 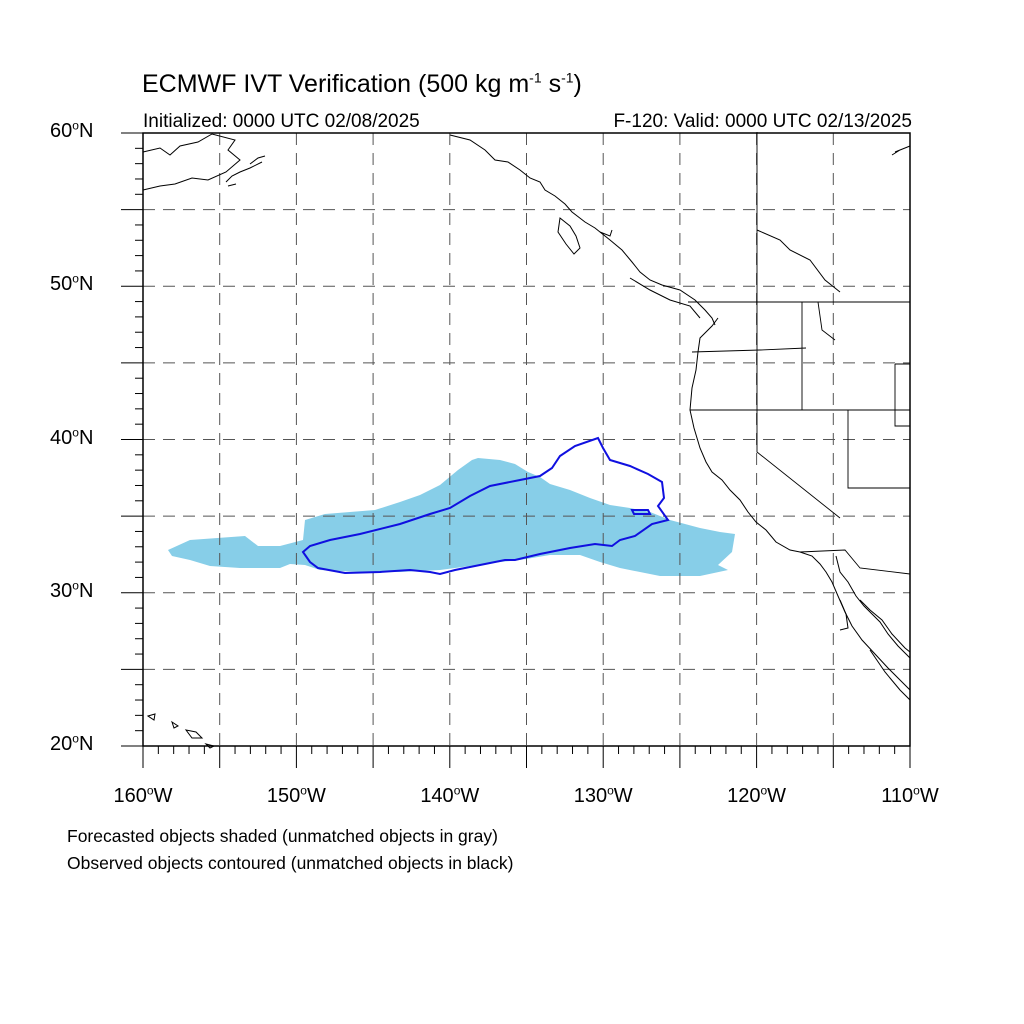 I want to click on coastline-alaska, so click(x=191, y=162).